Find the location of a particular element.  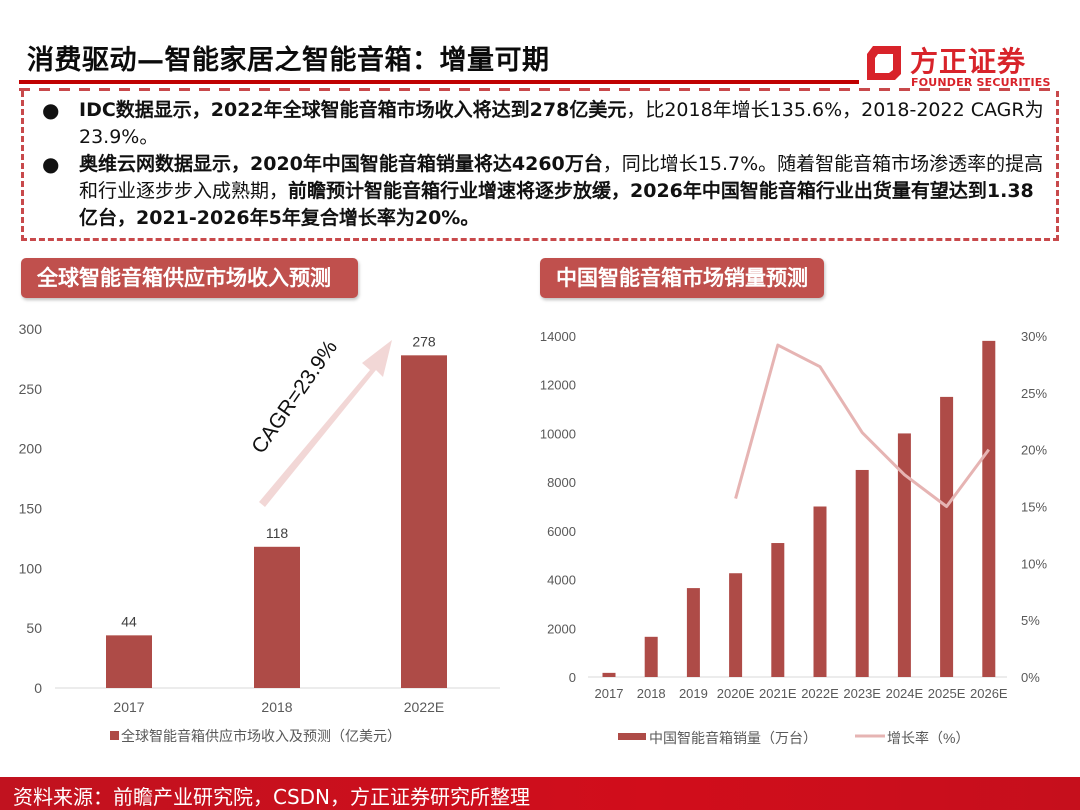

left-y-tick-label: 14000 is located at coordinates (558, 336).